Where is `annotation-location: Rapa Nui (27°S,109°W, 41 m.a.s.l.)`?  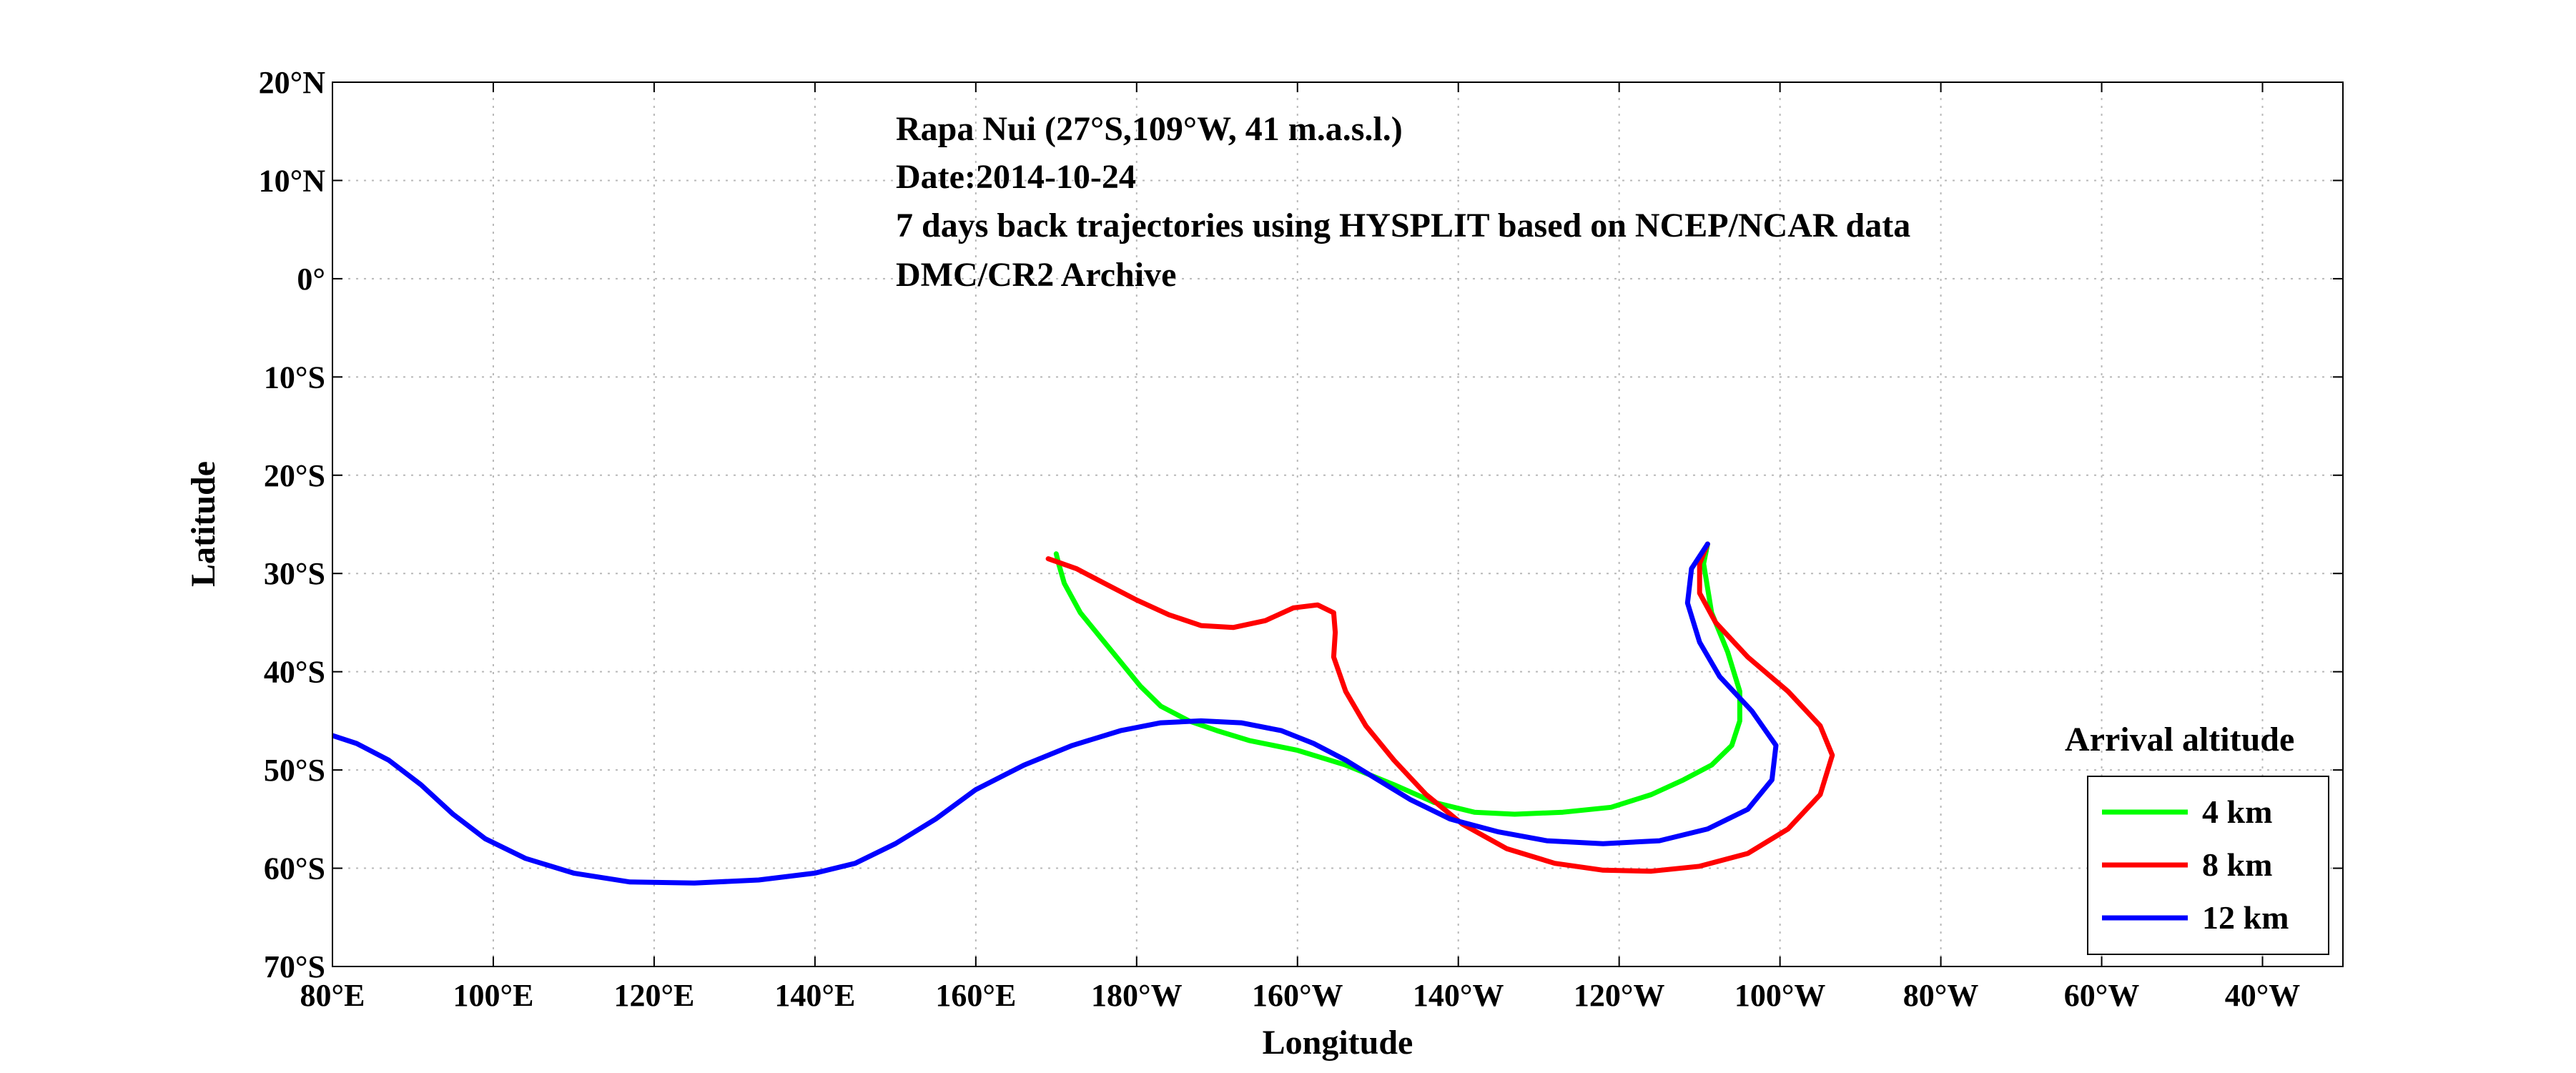
annotation-location: Rapa Nui (27°S,109°W, 41 m.a.s.l.) is located at coordinates (1149, 129).